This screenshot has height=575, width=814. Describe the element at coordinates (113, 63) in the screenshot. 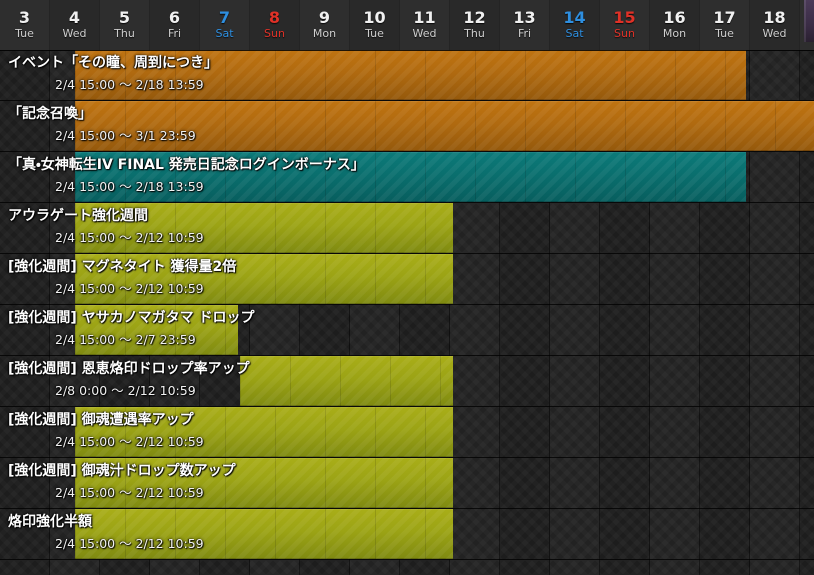

I see `event-title: イベント「その瞳、周到につき」` at that location.